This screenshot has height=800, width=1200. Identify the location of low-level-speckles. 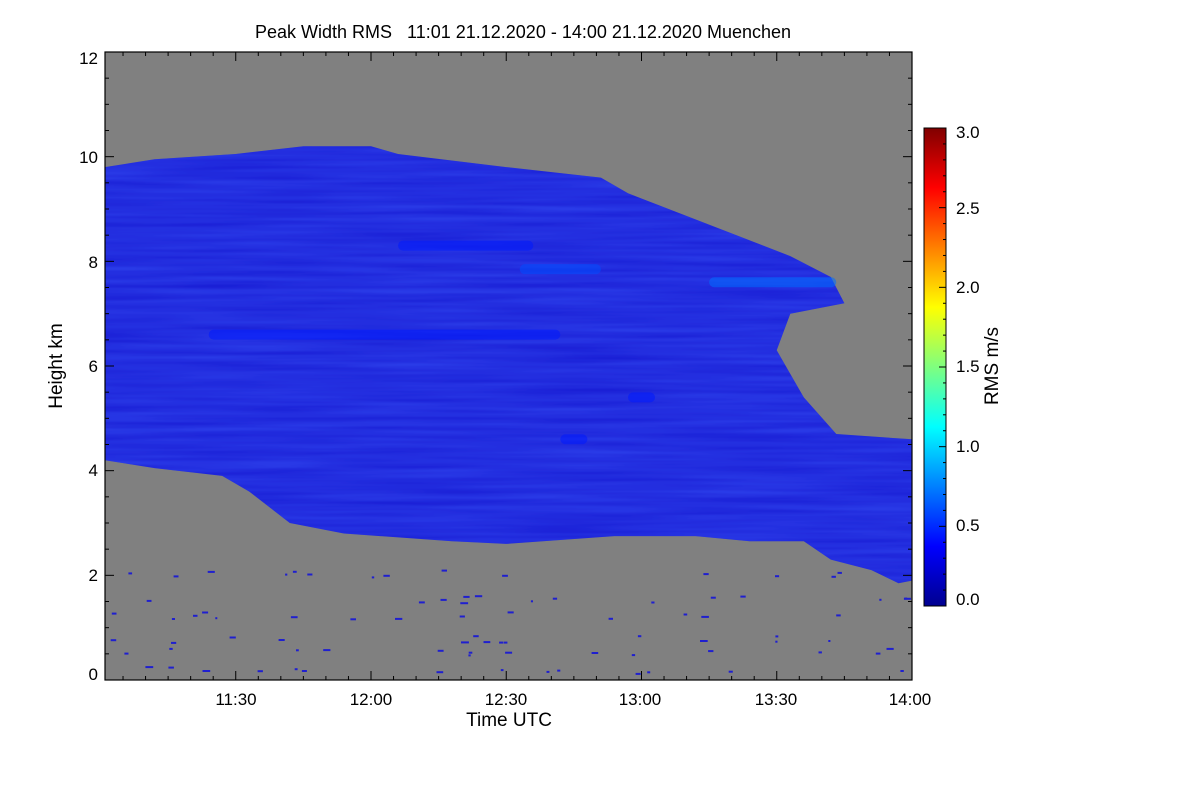
(510, 622).